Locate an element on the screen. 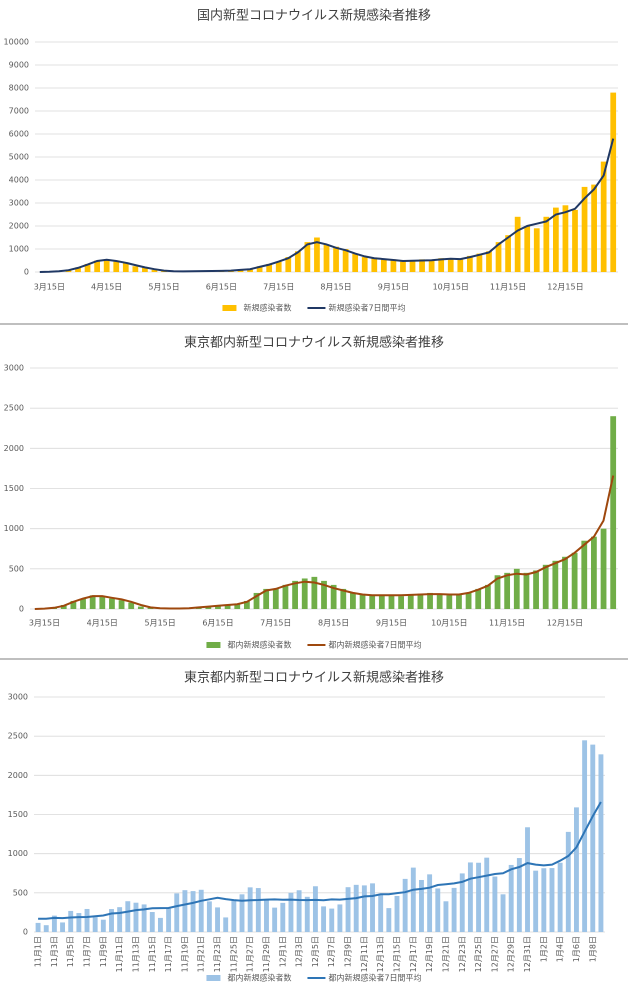 This screenshot has height=992, width=628. y-tick-label: 5000 is located at coordinates (19, 157).